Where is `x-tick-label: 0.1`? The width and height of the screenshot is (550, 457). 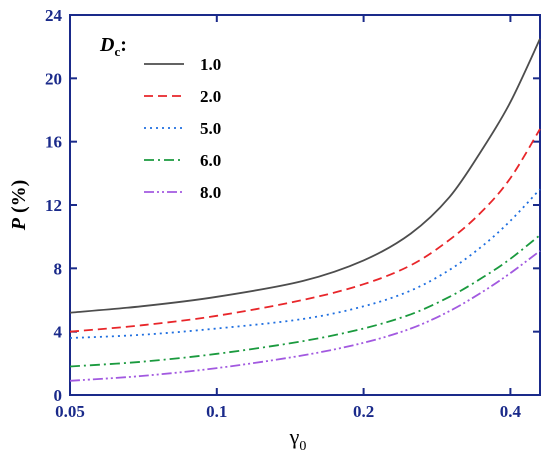 x-tick-label: 0.1 is located at coordinates (216, 411).